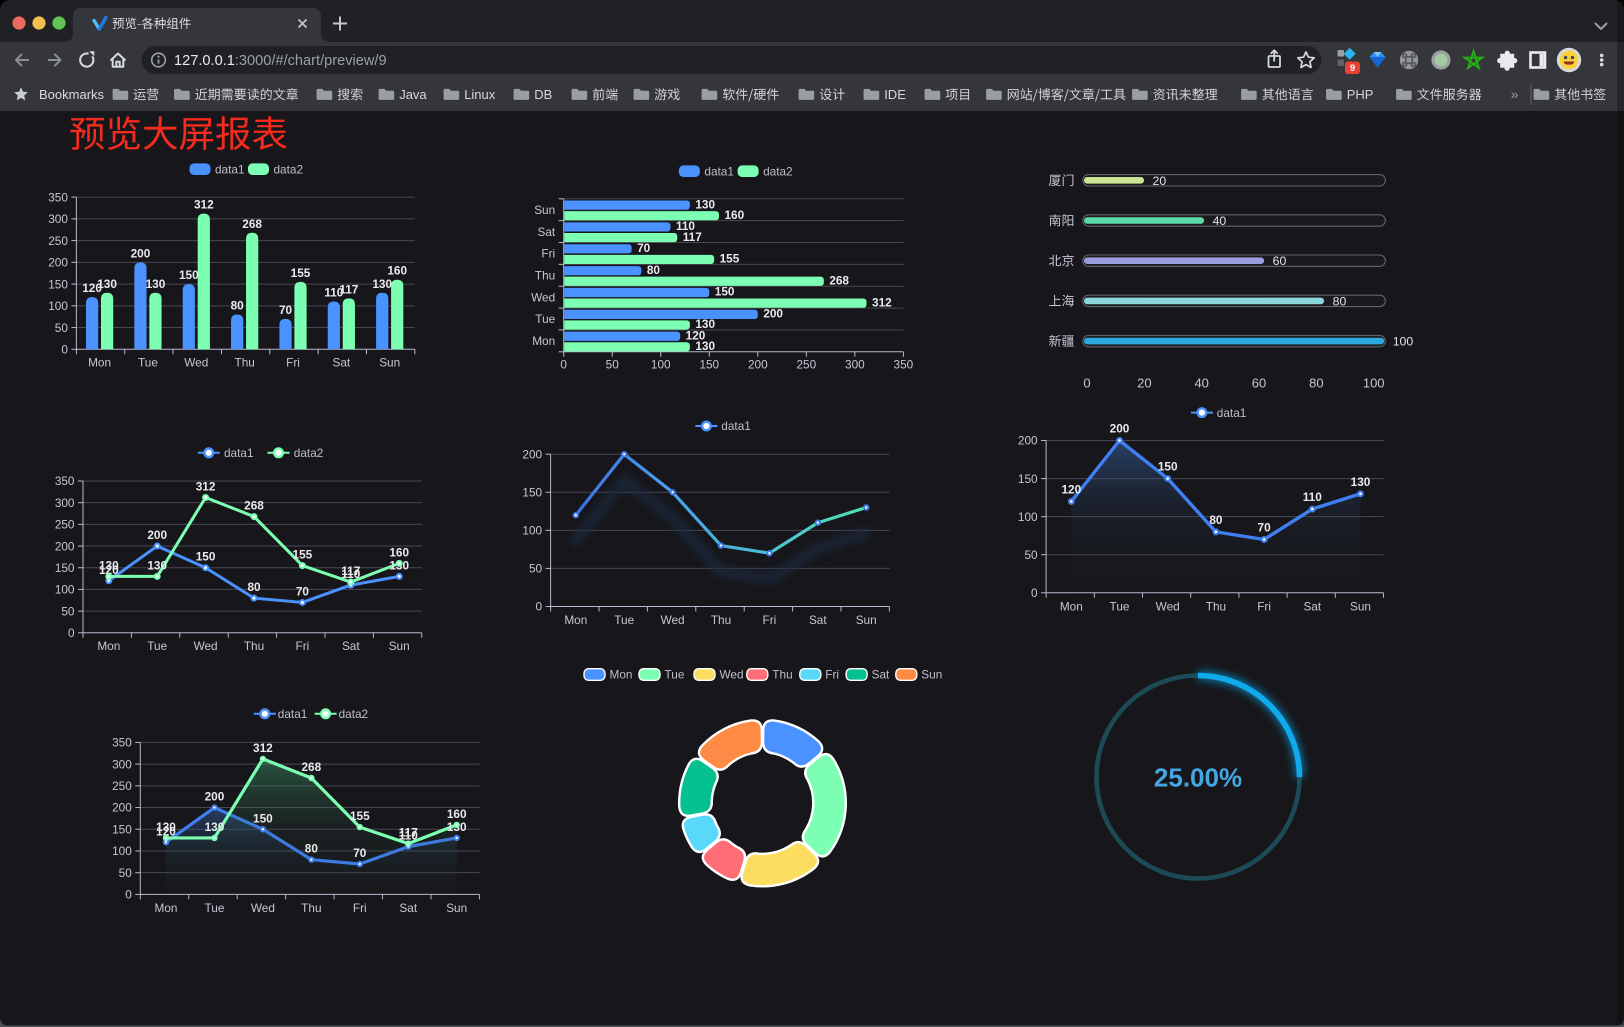 The width and height of the screenshot is (1624, 1027). I want to click on svg-text: IDE, so click(895, 94).